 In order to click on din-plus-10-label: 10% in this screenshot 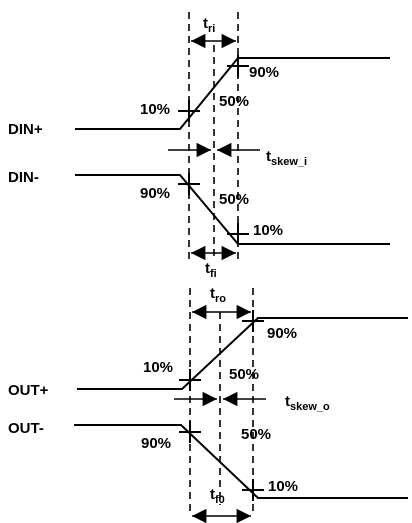, I will do `click(155, 109)`.